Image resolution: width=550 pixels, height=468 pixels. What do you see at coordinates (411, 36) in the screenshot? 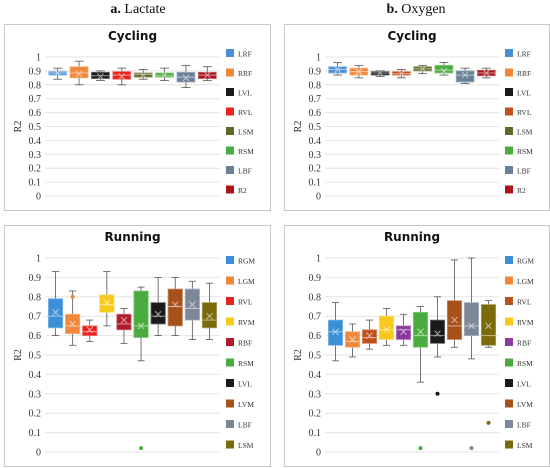
I see `chart-title: Cycling` at bounding box center [411, 36].